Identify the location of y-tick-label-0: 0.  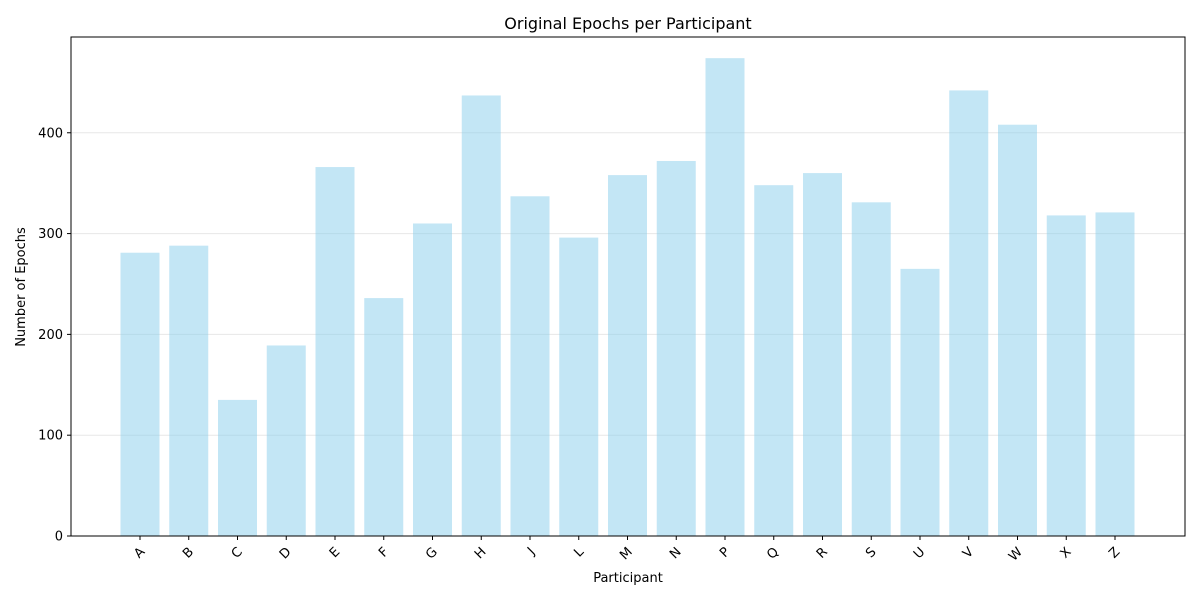
(59, 537).